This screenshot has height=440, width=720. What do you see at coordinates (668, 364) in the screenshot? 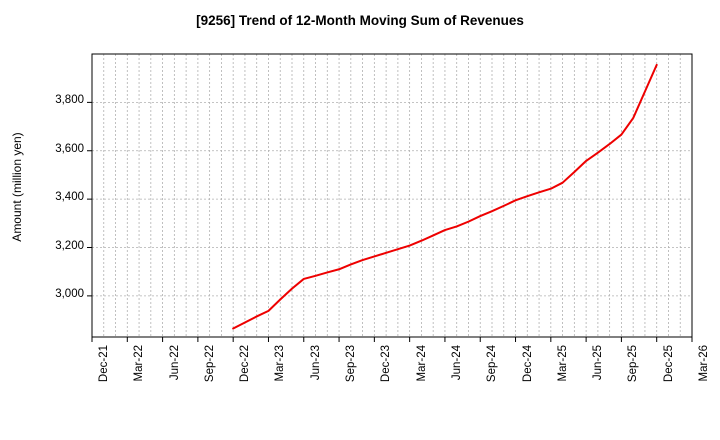
I see `x-tick-label: Dec-25` at bounding box center [668, 364].